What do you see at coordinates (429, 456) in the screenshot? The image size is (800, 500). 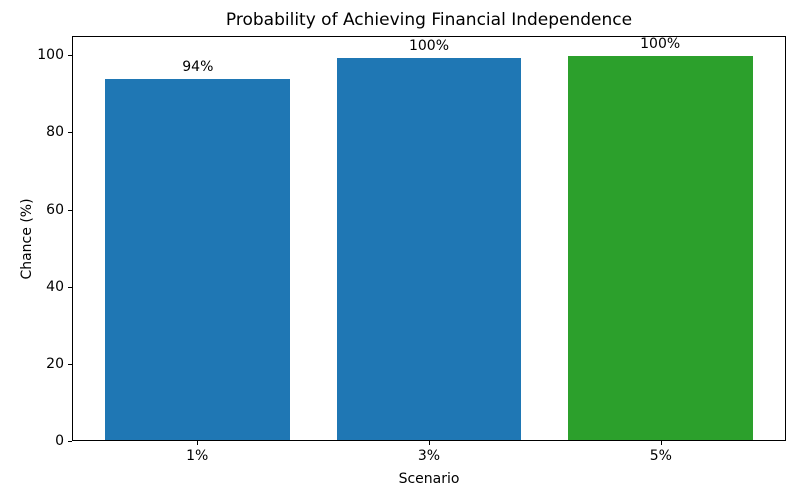 I see `x-tick-label: 3%` at bounding box center [429, 456].